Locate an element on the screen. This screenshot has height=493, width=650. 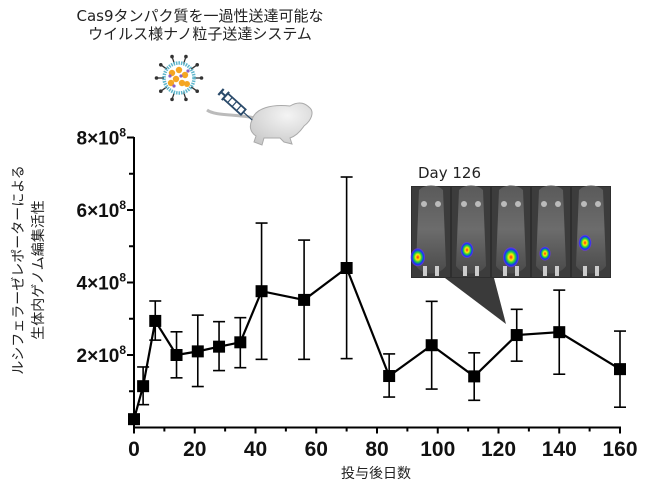
mouse-icon is located at coordinates (259, 124).